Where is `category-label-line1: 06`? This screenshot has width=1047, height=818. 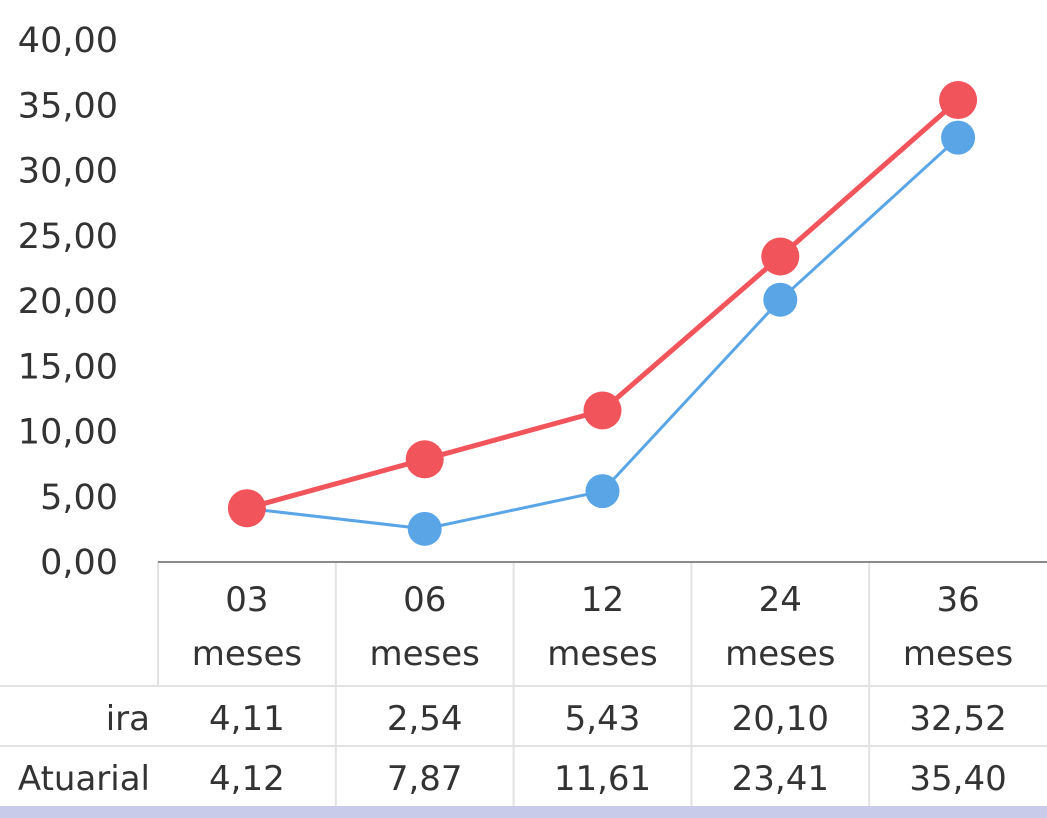 category-label-line1: 06 is located at coordinates (424, 600).